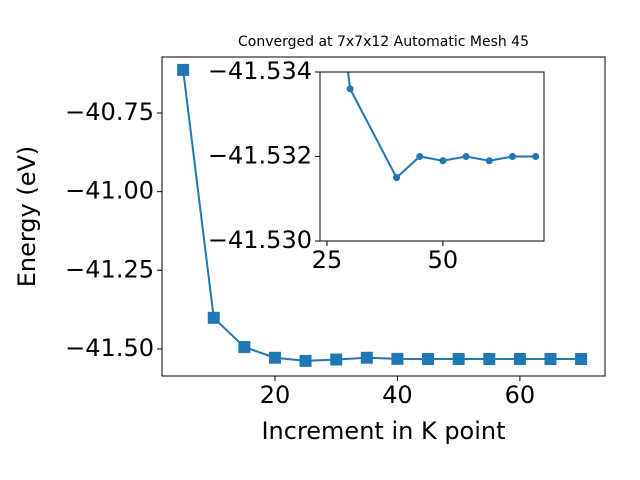  Describe the element at coordinates (383, 431) in the screenshot. I see `x-axis-label: Increment in K point` at that location.